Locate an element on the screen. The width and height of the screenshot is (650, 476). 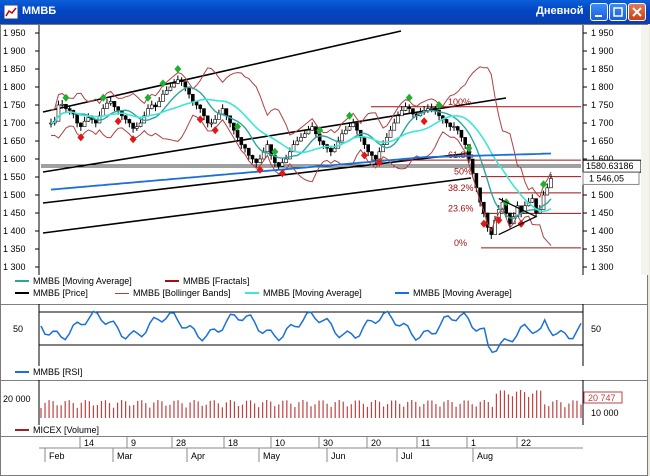
time-month-label: Mar is located at coordinates (125, 456).